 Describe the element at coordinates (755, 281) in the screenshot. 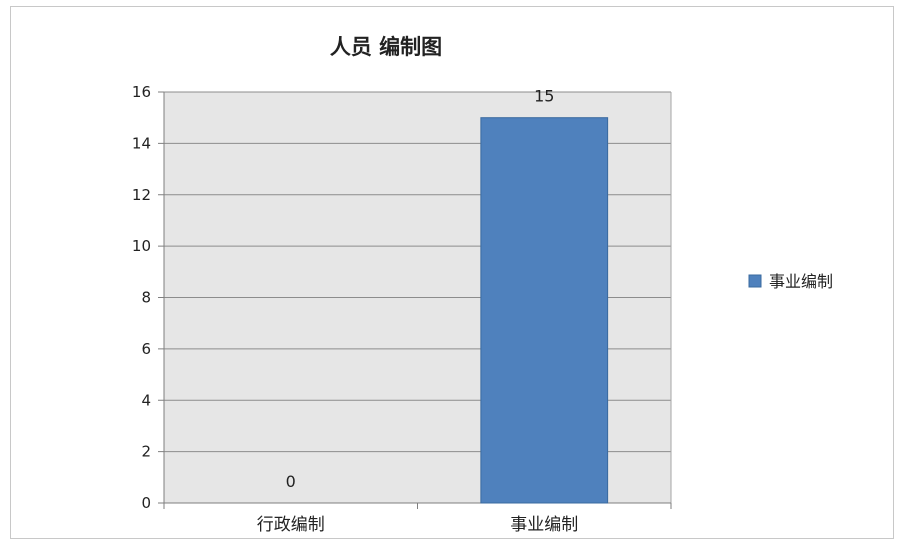

I see `legend-swatch` at that location.